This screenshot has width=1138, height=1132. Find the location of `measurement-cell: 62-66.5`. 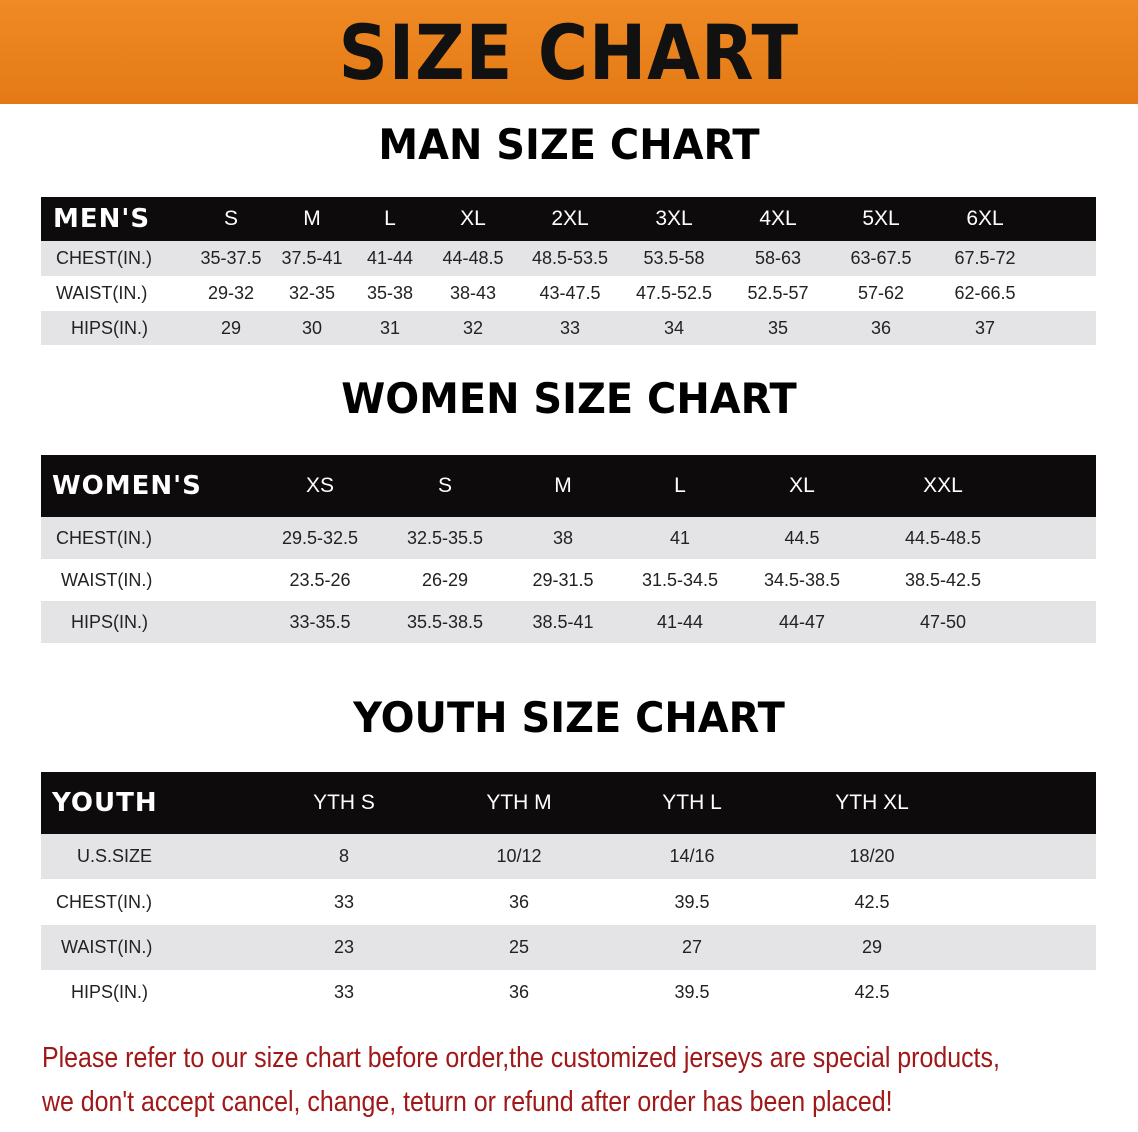

measurement-cell: 62-66.5 is located at coordinates (985, 293).